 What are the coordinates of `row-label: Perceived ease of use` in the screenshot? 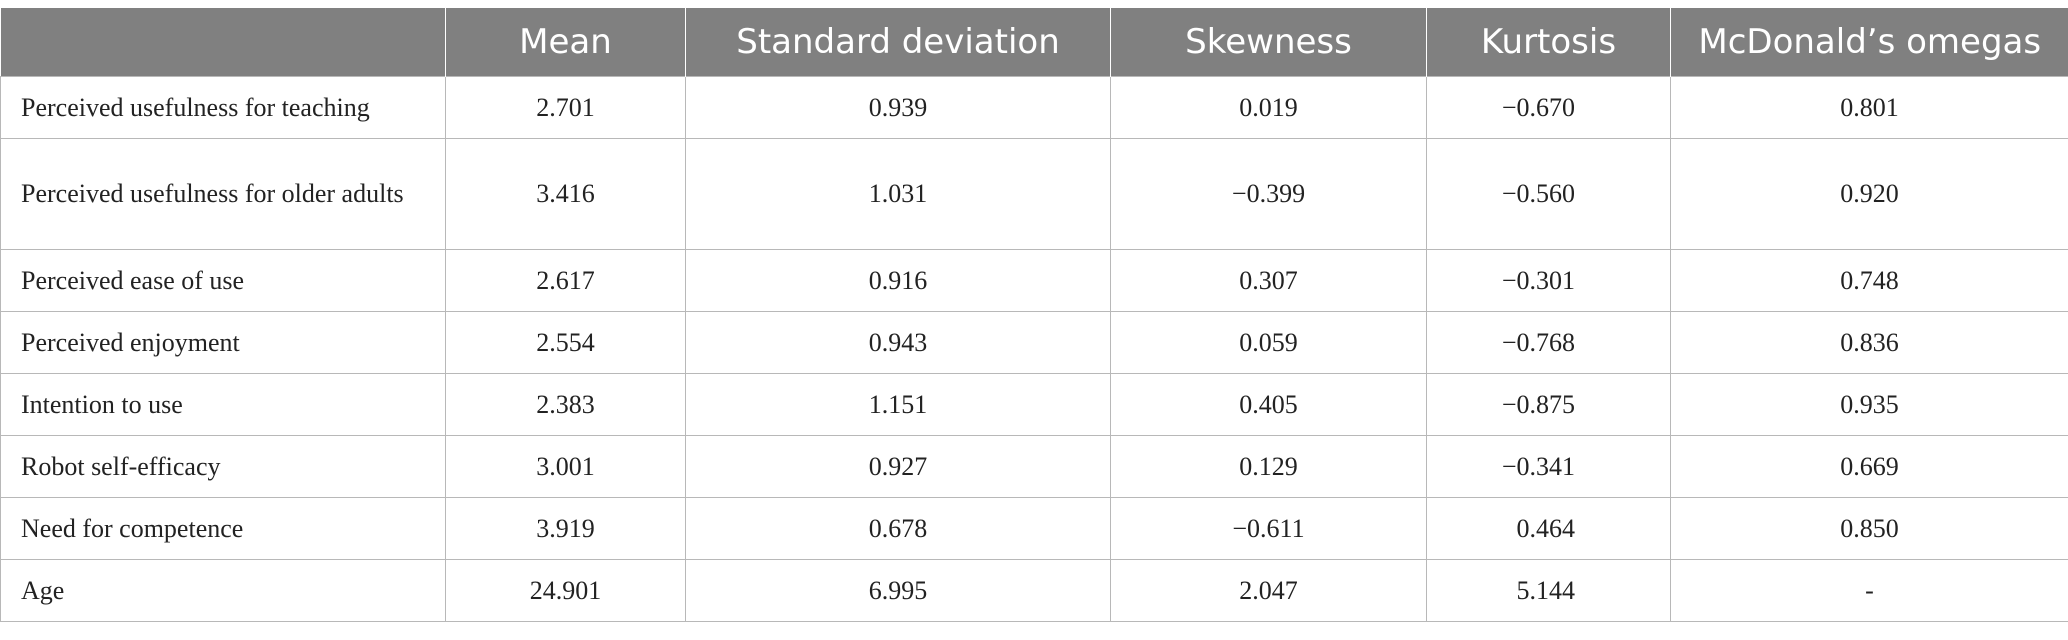 It's located at (223, 280).